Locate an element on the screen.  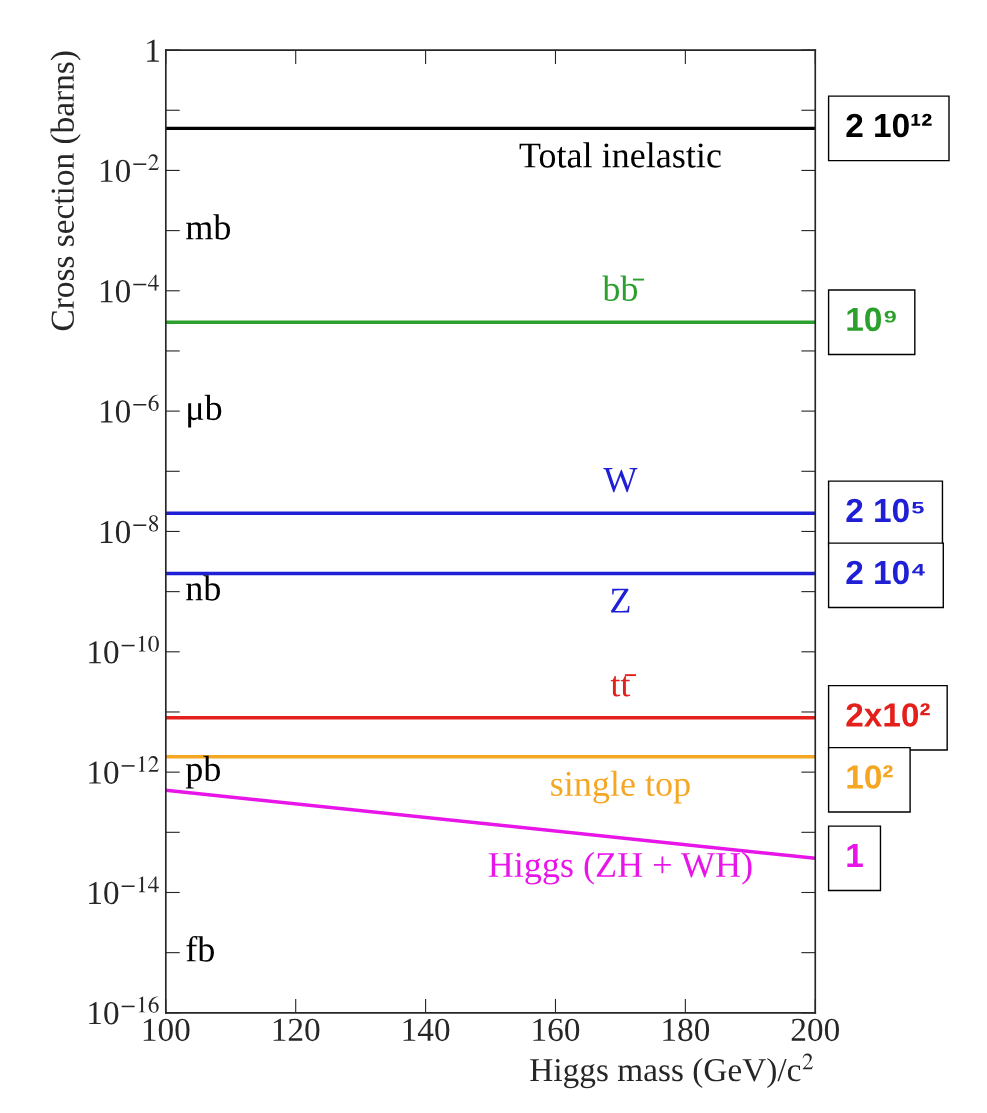
x-axis-title: Higgs mass (GeV)/c$^{2}$ is located at coordinates (672, 1071).